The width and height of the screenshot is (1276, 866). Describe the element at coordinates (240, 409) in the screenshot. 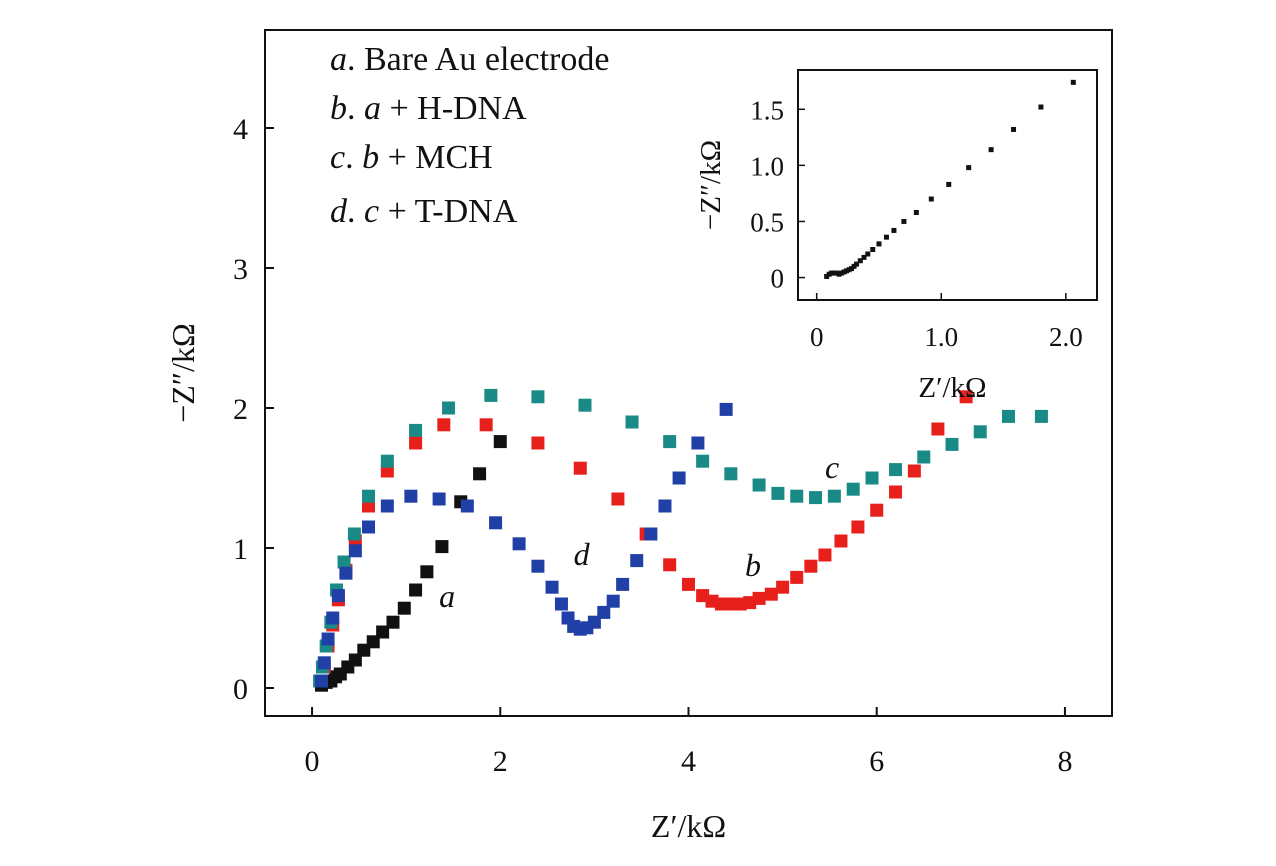

I see `y-tick-label: 2` at that location.